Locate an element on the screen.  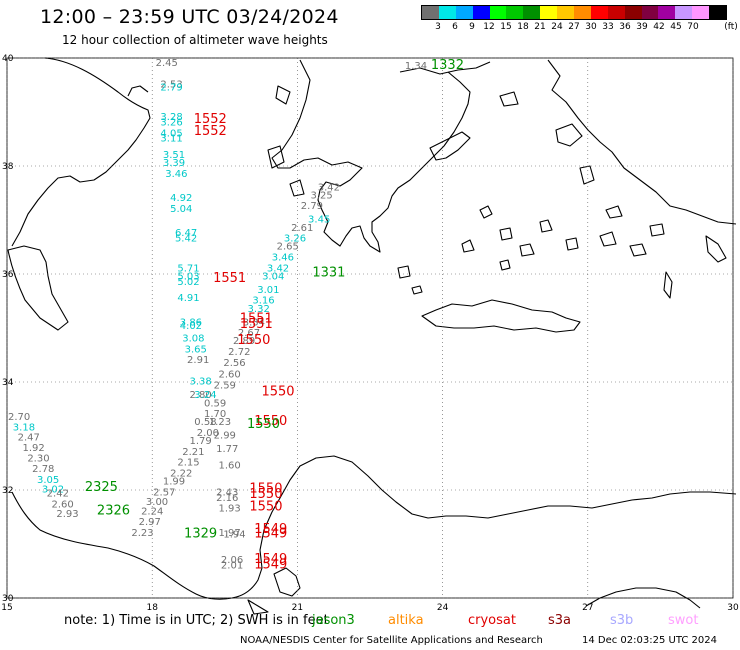
coastline-kythira is located at coordinates (404, 272).